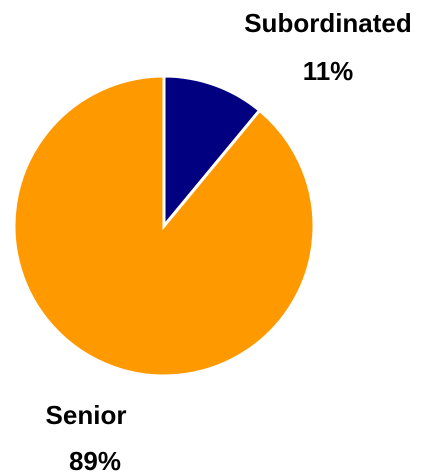 The height and width of the screenshot is (474, 434). Describe the element at coordinates (328, 71) in the screenshot. I see `slice-label-subordinated-percent: 11%` at that location.